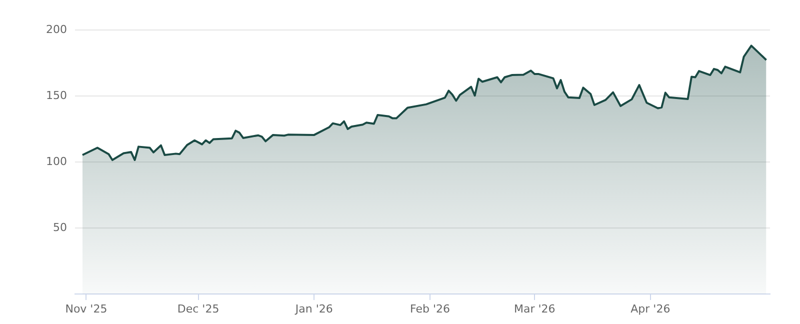  I want to click on x-tick-label: Feb '26, so click(430, 309).